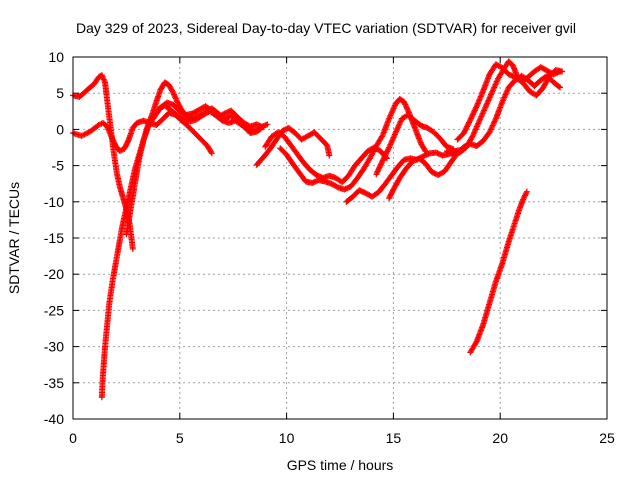 Image resolution: width=640 pixels, height=480 pixels. What do you see at coordinates (180, 438) in the screenshot?
I see `x-tick-label: 5` at bounding box center [180, 438].